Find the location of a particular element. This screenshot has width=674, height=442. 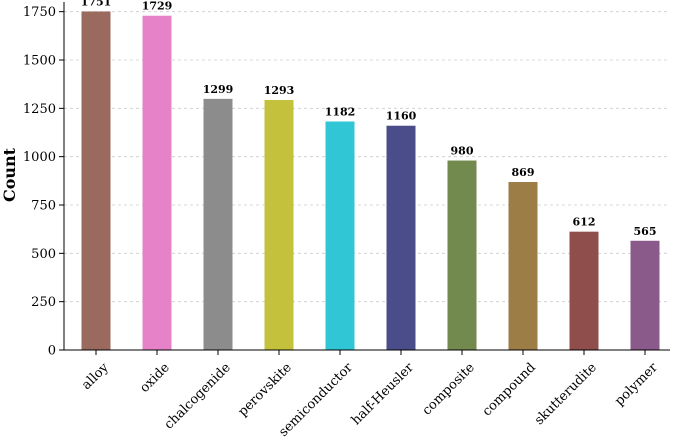

y-tick-labels: 0 250 500 750 1000 1250 1500 1750 is located at coordinates (39, 181).